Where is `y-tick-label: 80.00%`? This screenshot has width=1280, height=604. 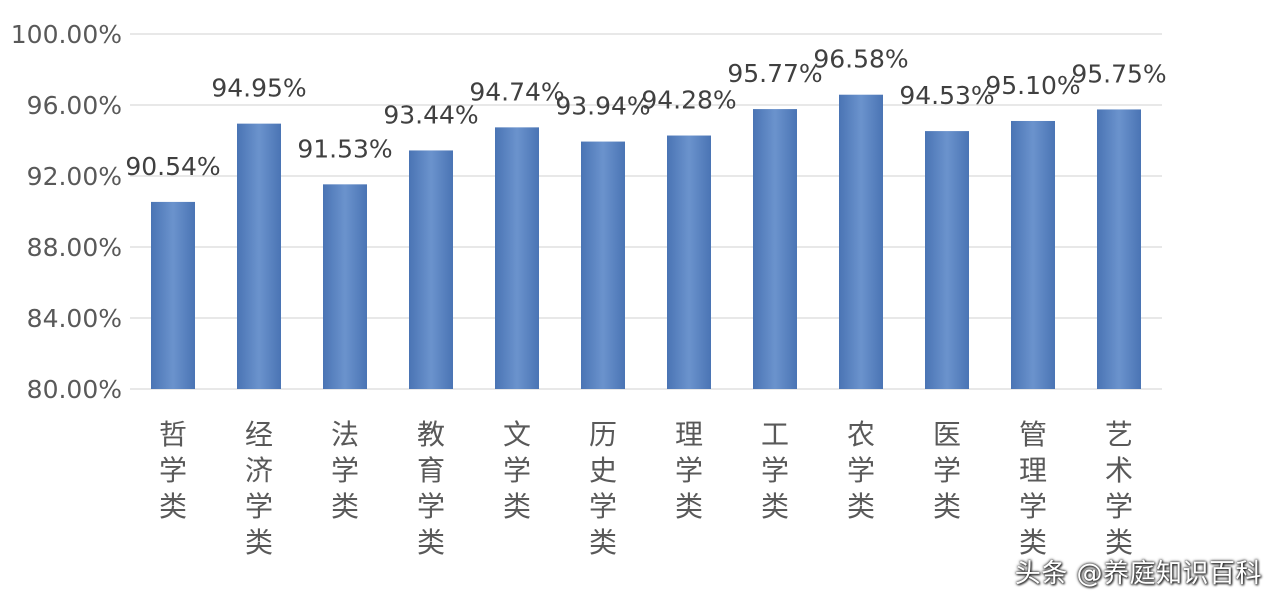 y-tick-label: 80.00% is located at coordinates (74, 389).